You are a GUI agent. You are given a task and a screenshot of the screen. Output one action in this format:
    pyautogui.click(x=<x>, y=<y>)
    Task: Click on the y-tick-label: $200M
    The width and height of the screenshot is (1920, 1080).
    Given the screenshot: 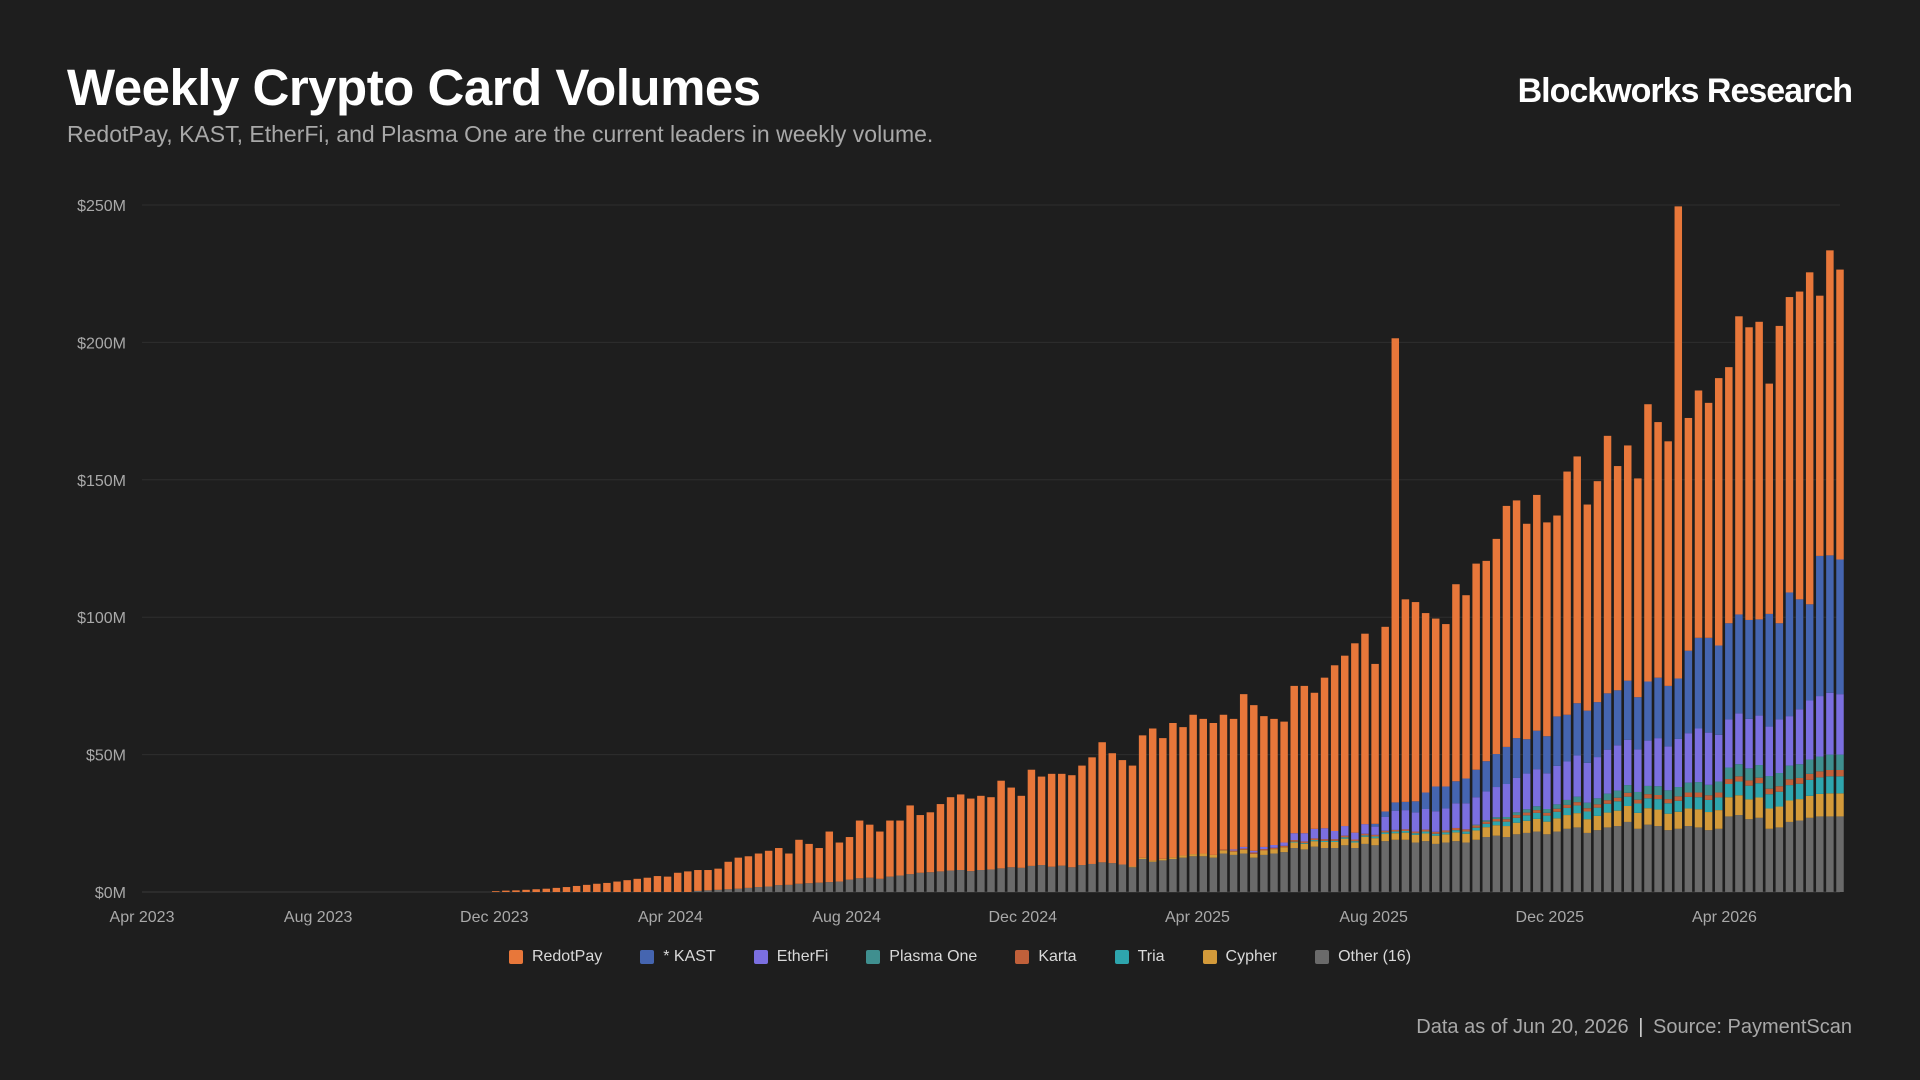 What is the action you would take?
    pyautogui.click(x=101, y=343)
    